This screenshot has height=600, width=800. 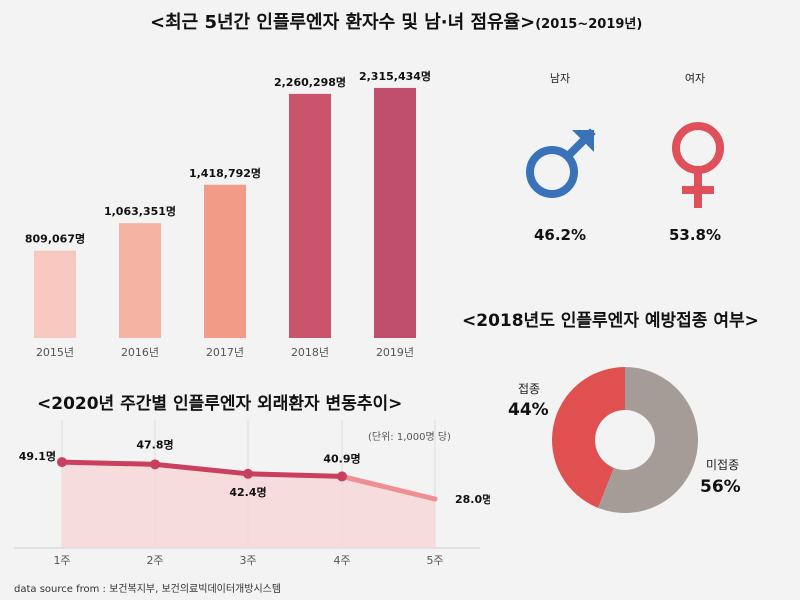 I want to click on bar-value-label: 1,063,351명, so click(x=140, y=211).